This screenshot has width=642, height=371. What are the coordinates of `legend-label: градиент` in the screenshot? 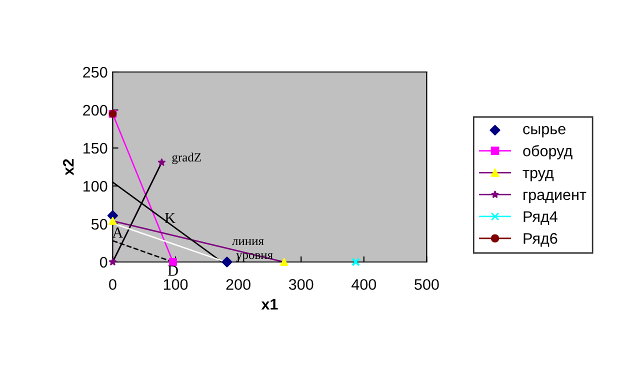 It's located at (555, 198).